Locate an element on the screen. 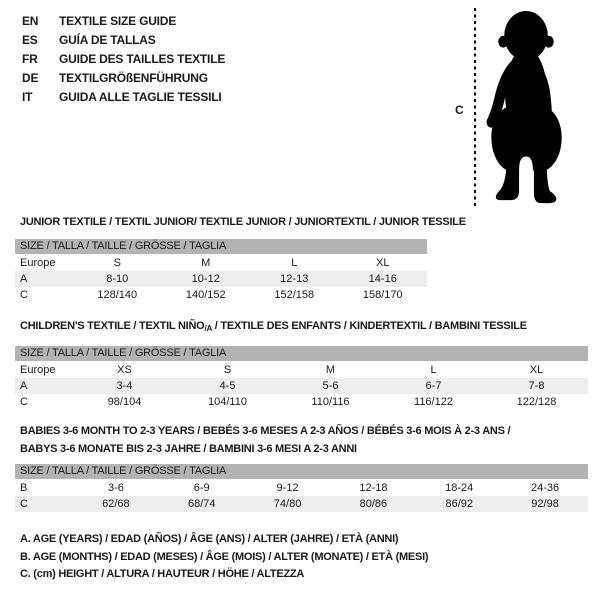  table-row: A 3-4 4-5 5-6 6-7 7-8 is located at coordinates (301, 386).